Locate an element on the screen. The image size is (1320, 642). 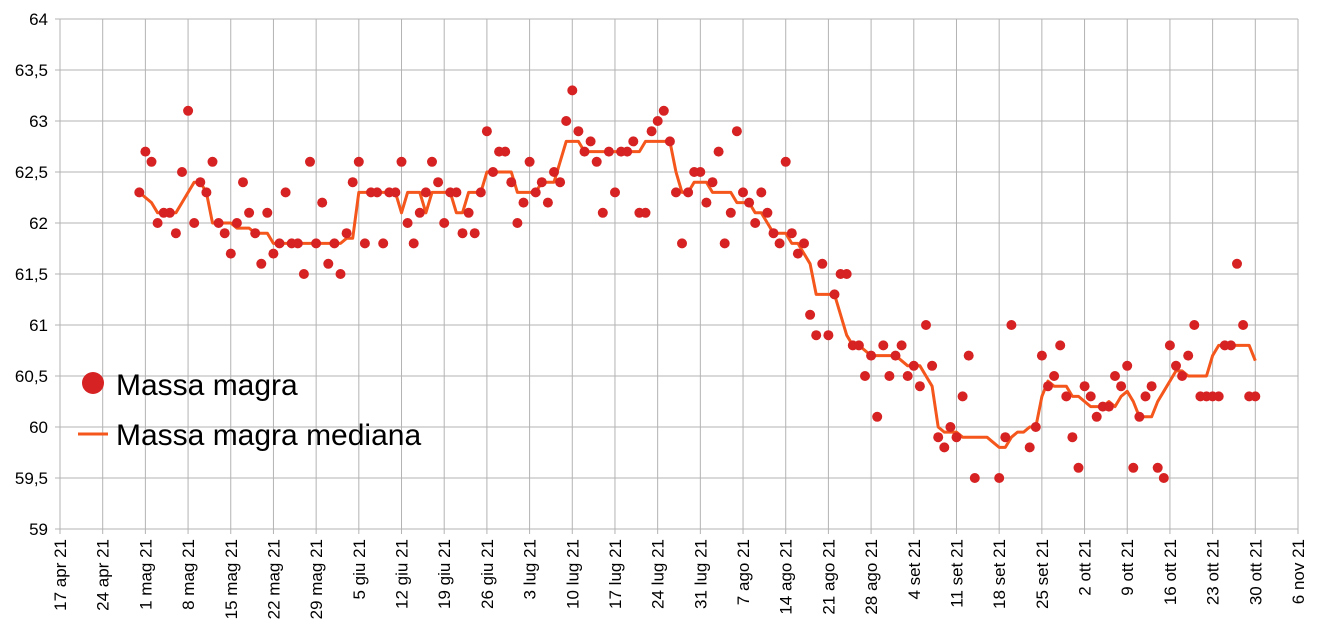
x-tick-label: 22 mag 21 is located at coordinates (273, 579).